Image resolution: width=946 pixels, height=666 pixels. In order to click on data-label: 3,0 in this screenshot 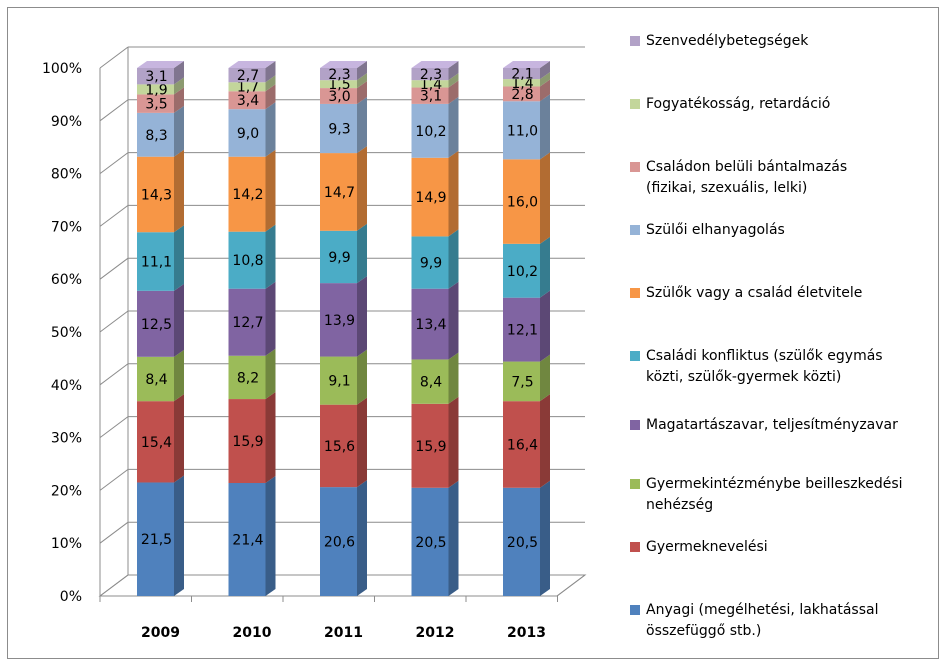, I will do `click(339, 97)`.